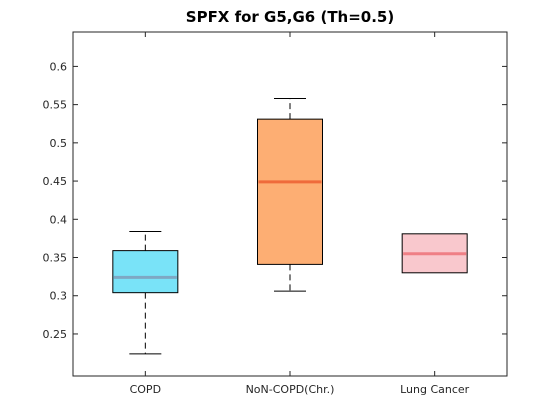 The height and width of the screenshot is (420, 560). Describe the element at coordinates (59, 296) in the screenshot. I see `y-tick-label: 0.3` at that location.